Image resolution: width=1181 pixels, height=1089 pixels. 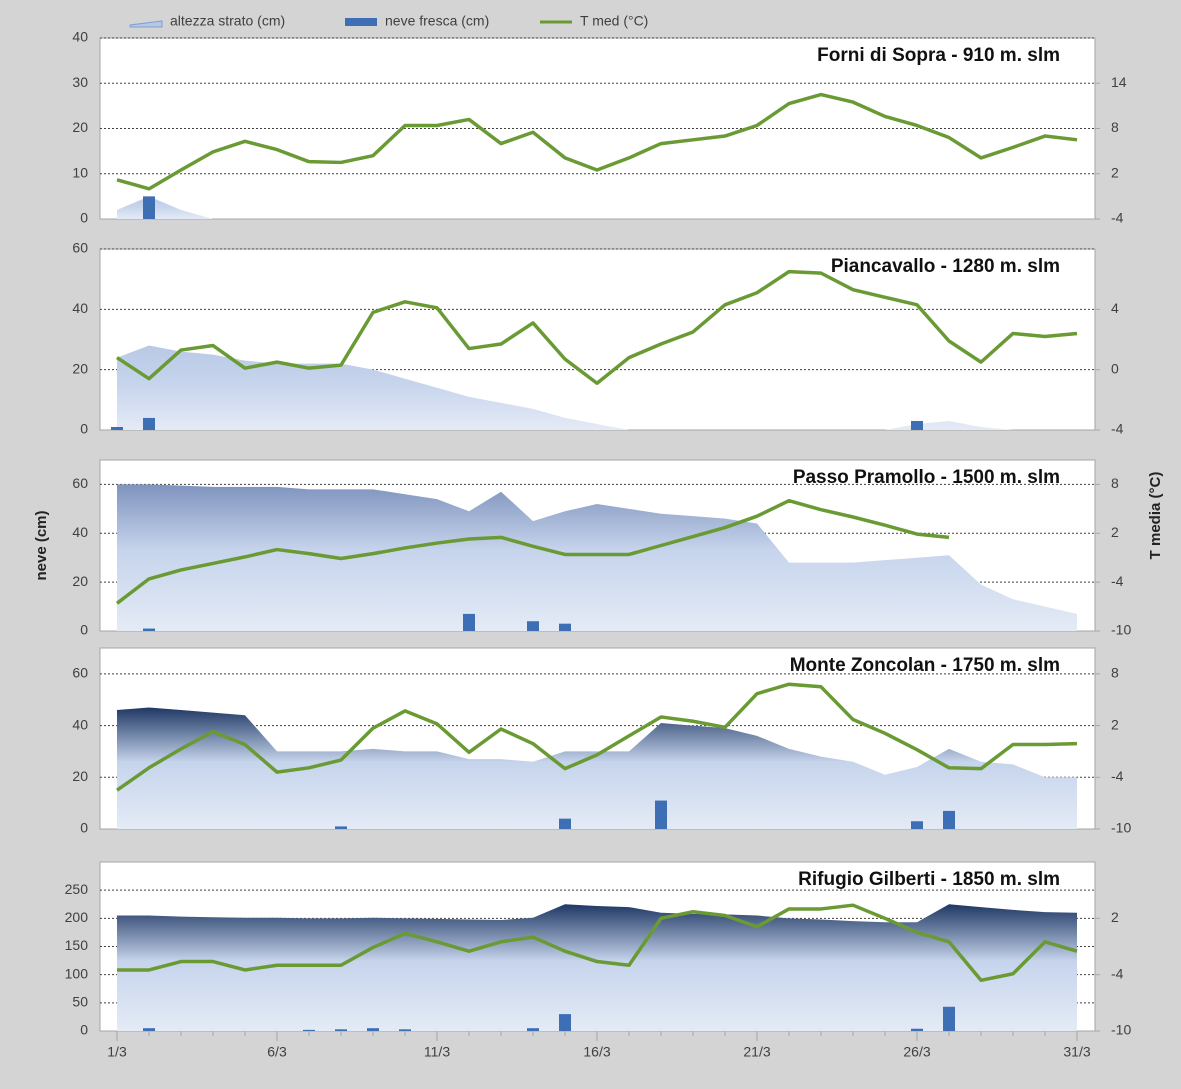 I want to click on x-tick-label: 31/3, so click(x=1076, y=1052).